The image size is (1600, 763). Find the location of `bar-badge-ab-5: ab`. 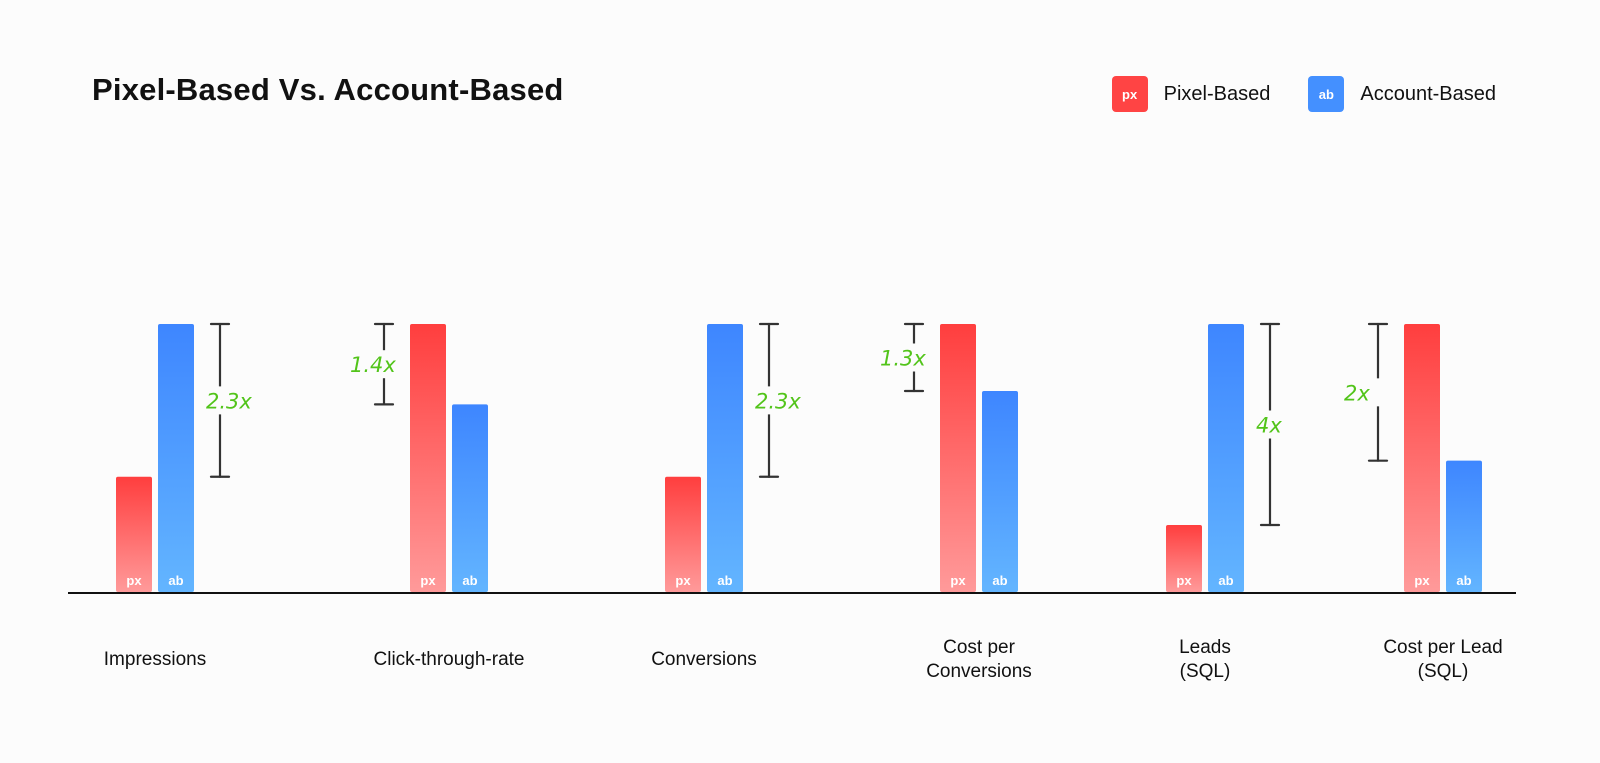

bar-badge-ab-5: ab is located at coordinates (1463, 580).